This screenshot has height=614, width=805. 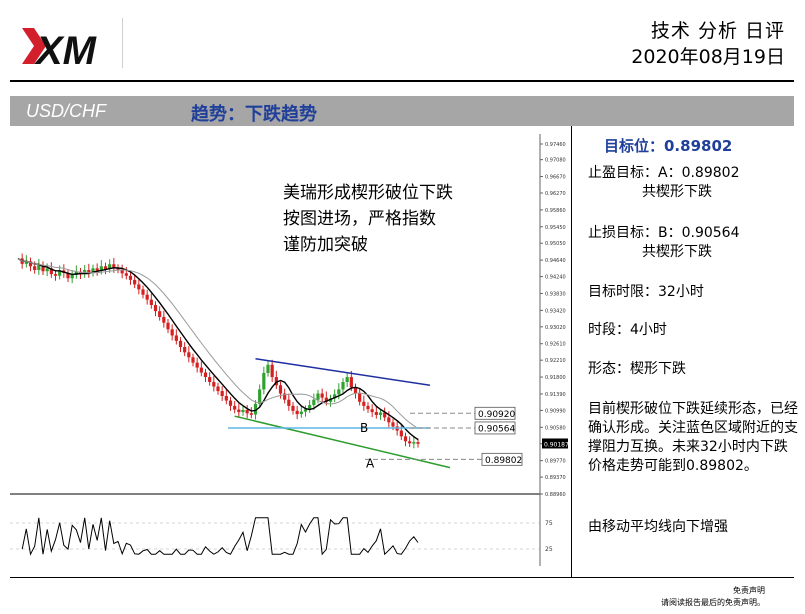 I want to click on title-banner: USD/CHF 趋势：下跌趋势, so click(x=402, y=111).